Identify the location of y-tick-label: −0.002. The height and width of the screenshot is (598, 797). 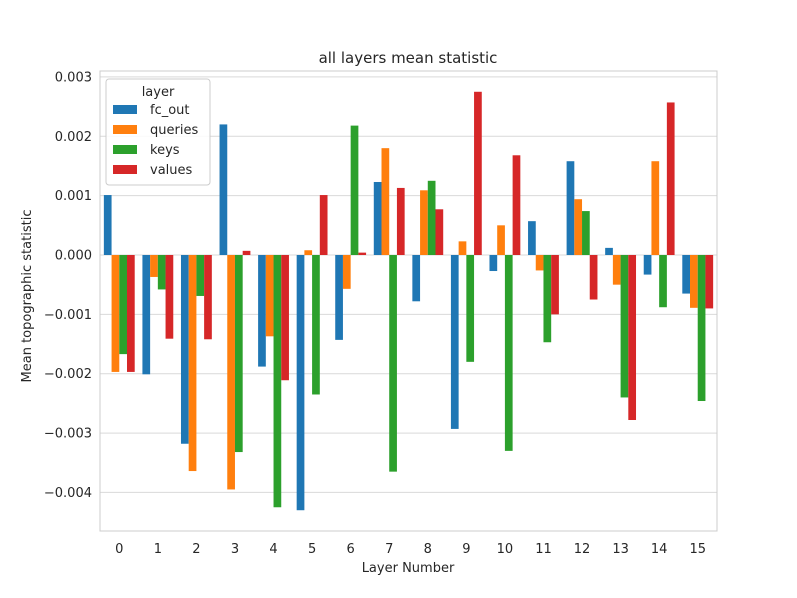
(68, 374).